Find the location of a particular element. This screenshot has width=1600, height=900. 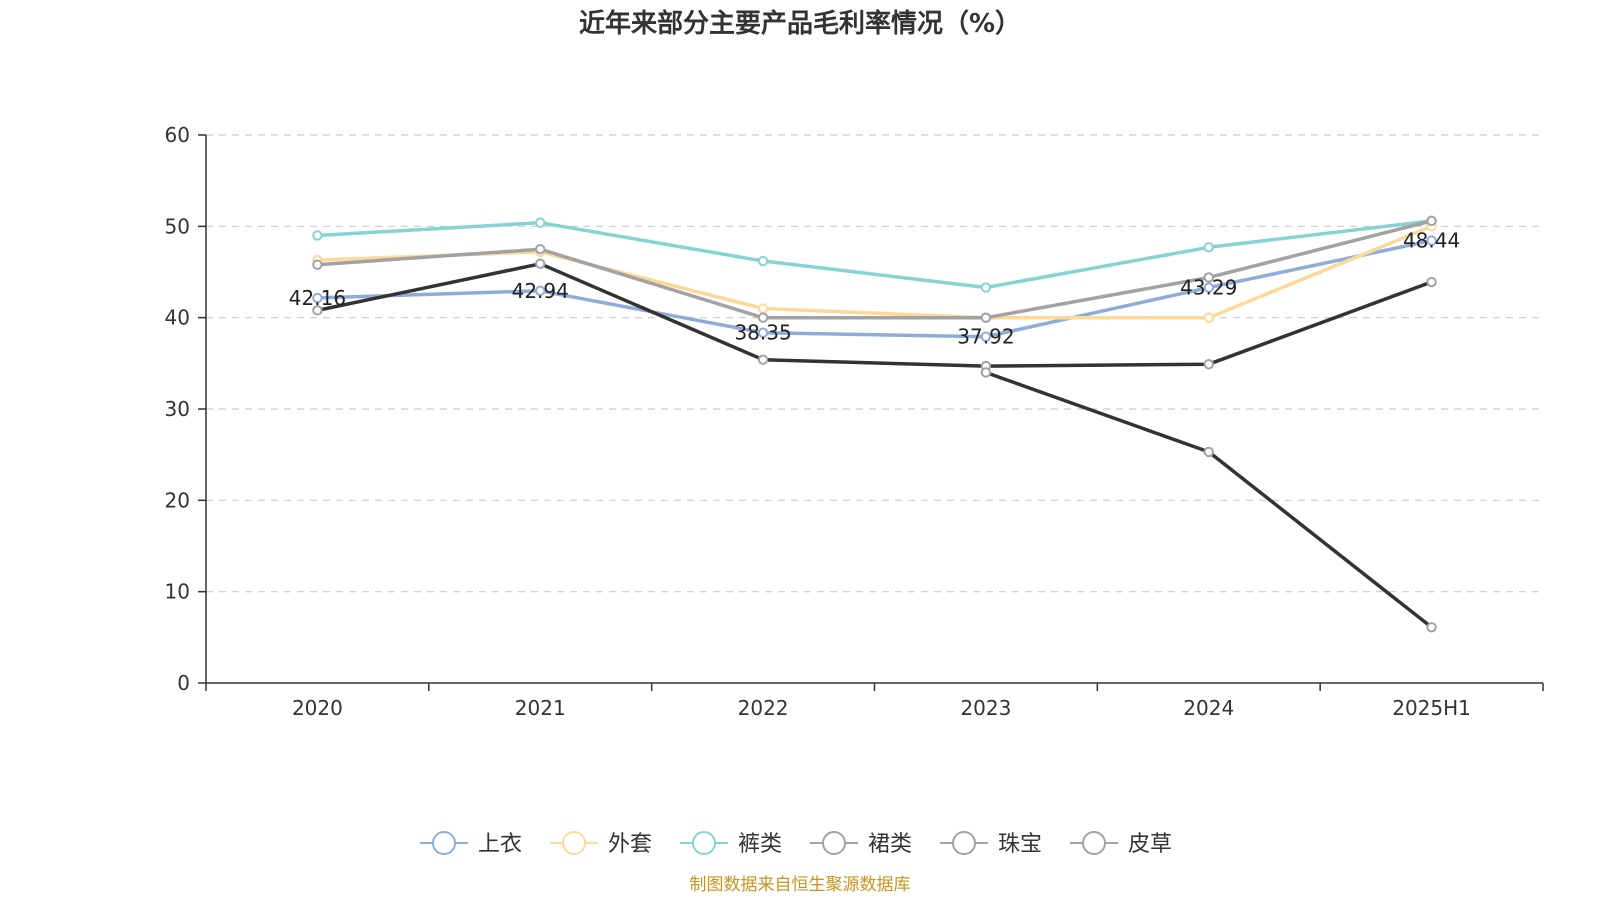

series-line-裙类 is located at coordinates (875, 269).